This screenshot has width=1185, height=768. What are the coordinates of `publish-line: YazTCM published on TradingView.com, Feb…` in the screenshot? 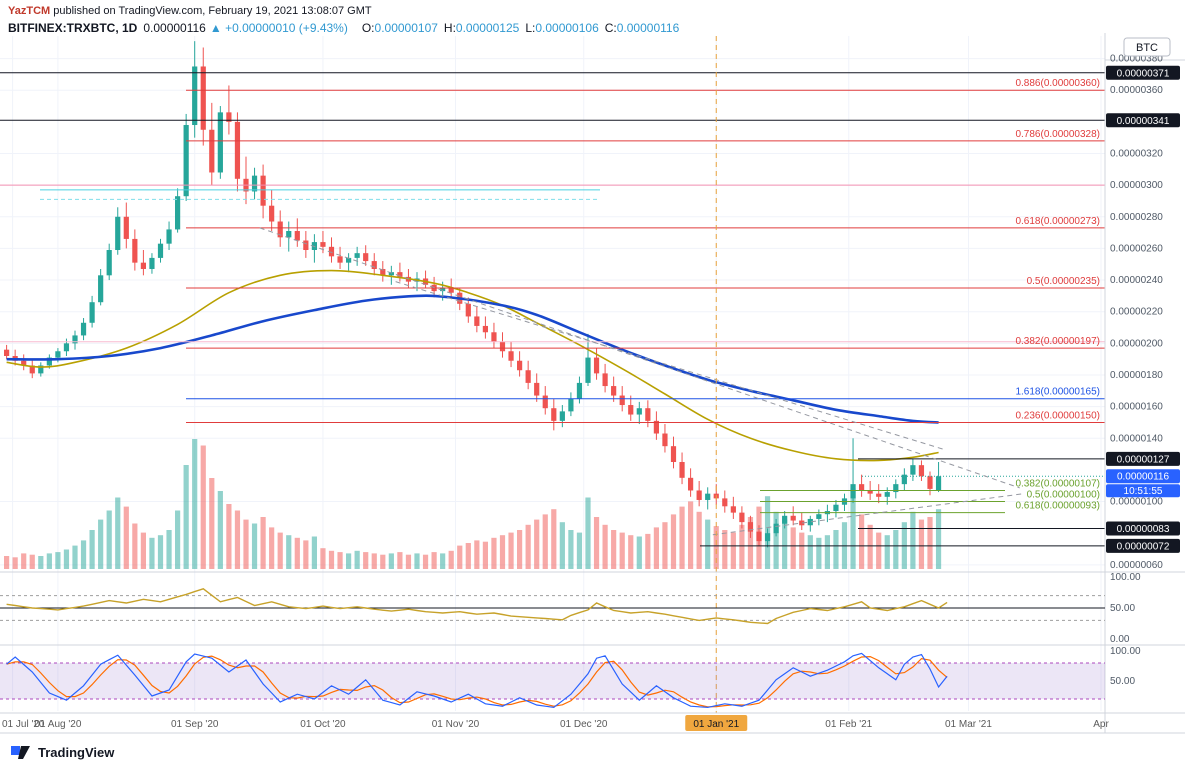 It's located at (343, 11).